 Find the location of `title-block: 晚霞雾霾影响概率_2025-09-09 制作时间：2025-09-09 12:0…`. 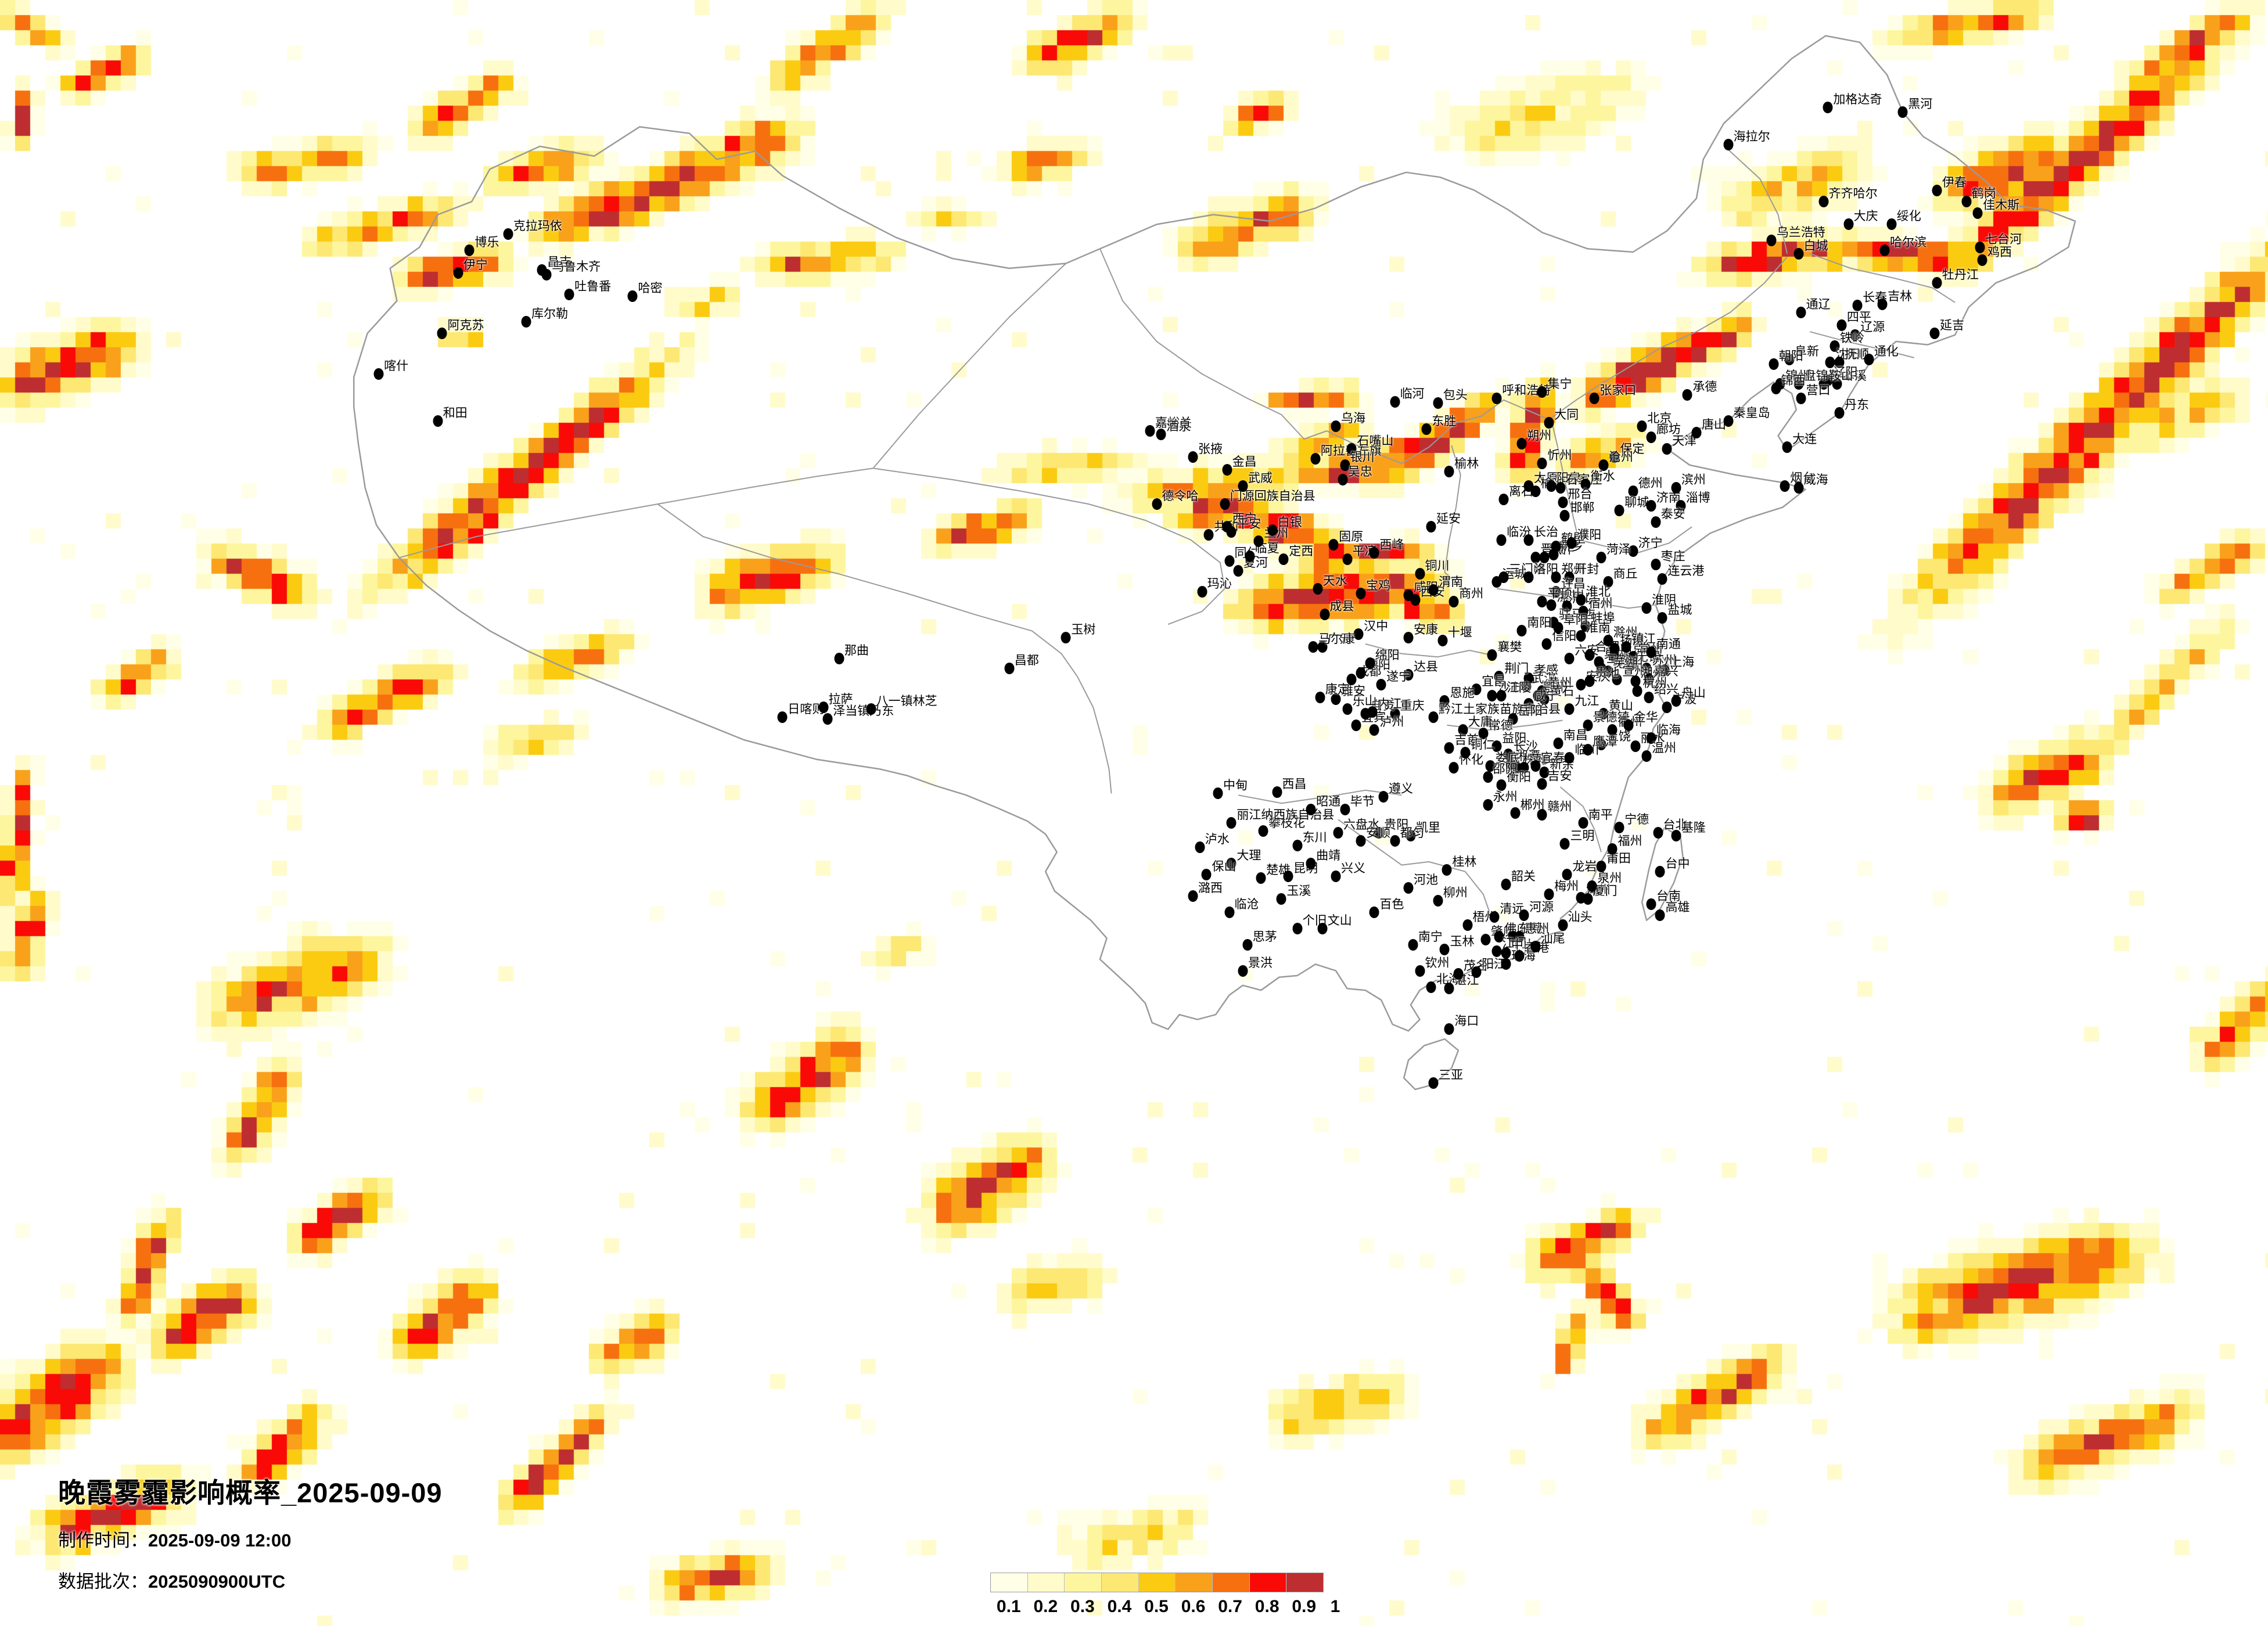

title-block: 晚霞雾霾影响概率_2025-09-09 制作时间：2025-09-09 12:0… is located at coordinates (250, 1531).